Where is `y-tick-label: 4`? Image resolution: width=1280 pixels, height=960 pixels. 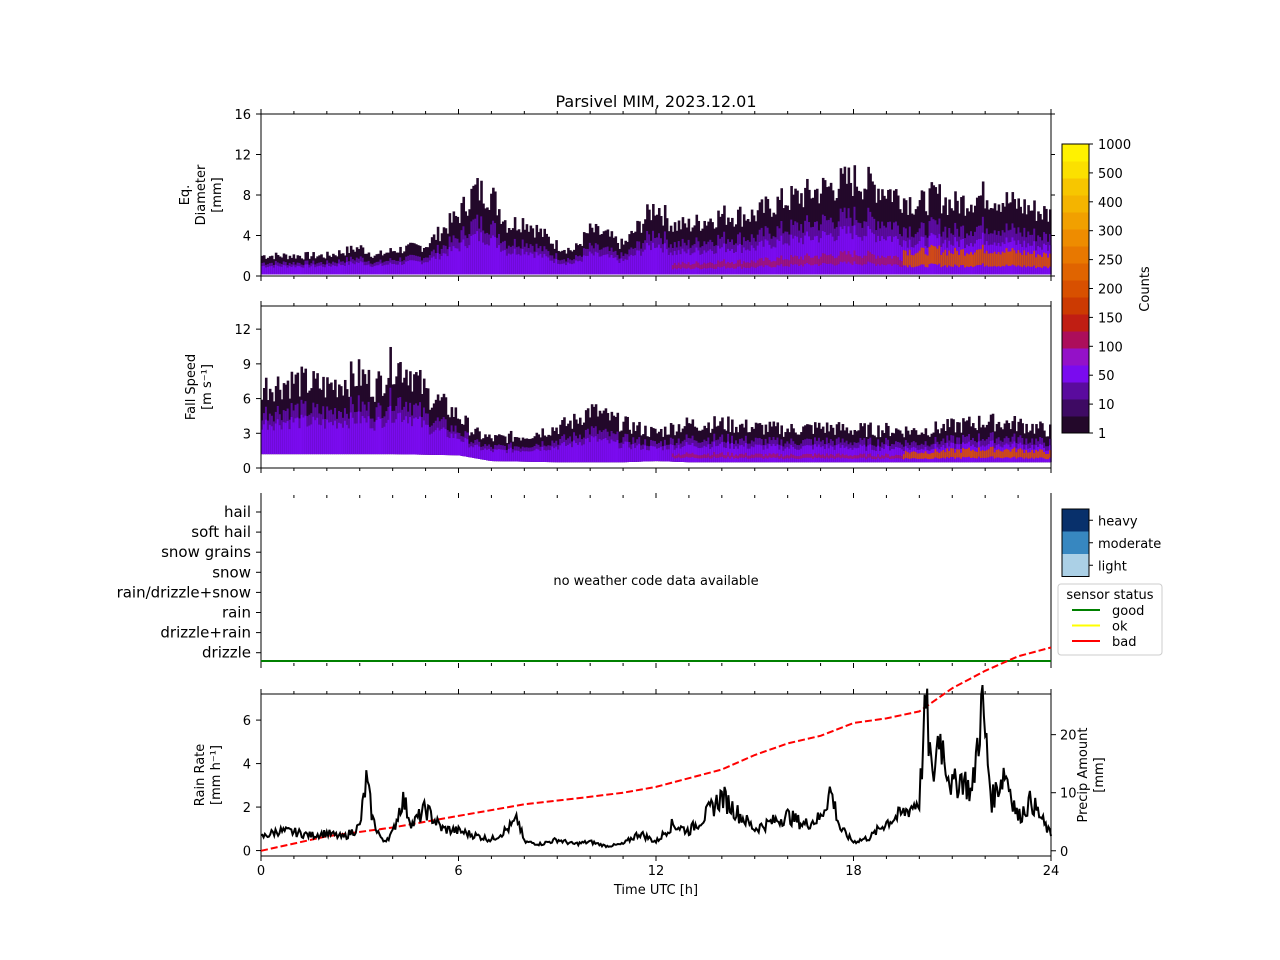 y-tick-label: 4 is located at coordinates (247, 765).